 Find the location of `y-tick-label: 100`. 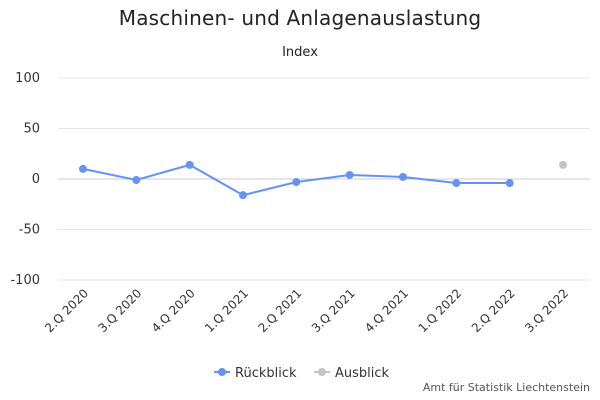

y-tick-label: 100 is located at coordinates (27, 78).